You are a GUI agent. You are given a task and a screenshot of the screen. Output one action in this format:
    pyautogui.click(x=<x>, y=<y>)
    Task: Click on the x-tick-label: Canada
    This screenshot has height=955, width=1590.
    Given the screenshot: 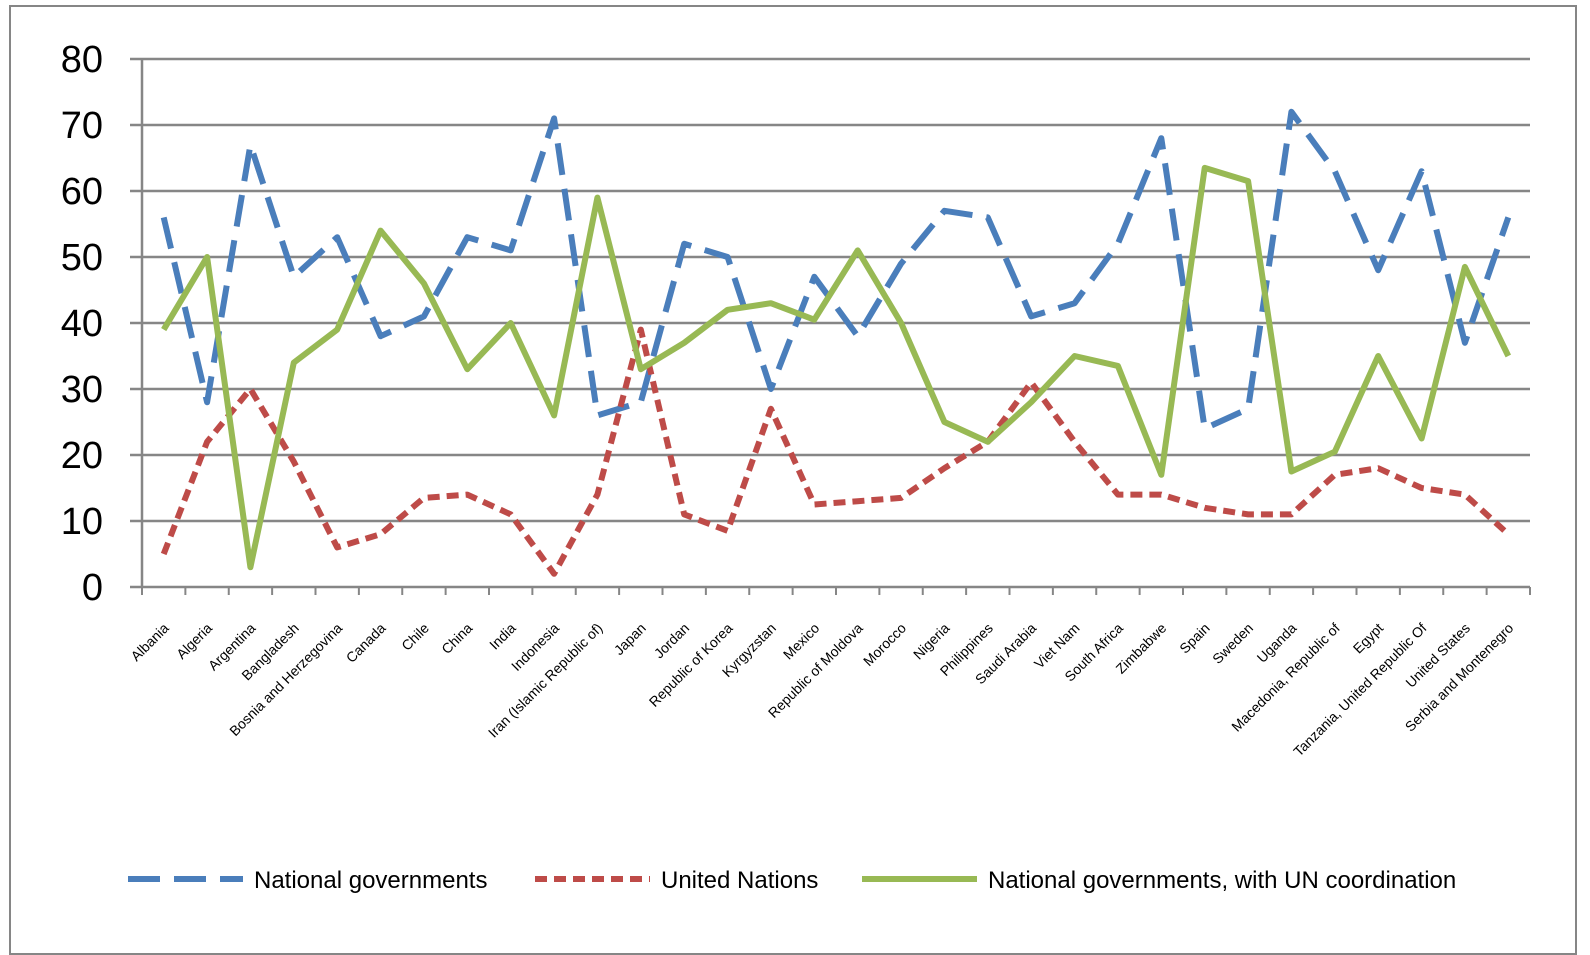 What is the action you would take?
    pyautogui.click(x=366, y=643)
    